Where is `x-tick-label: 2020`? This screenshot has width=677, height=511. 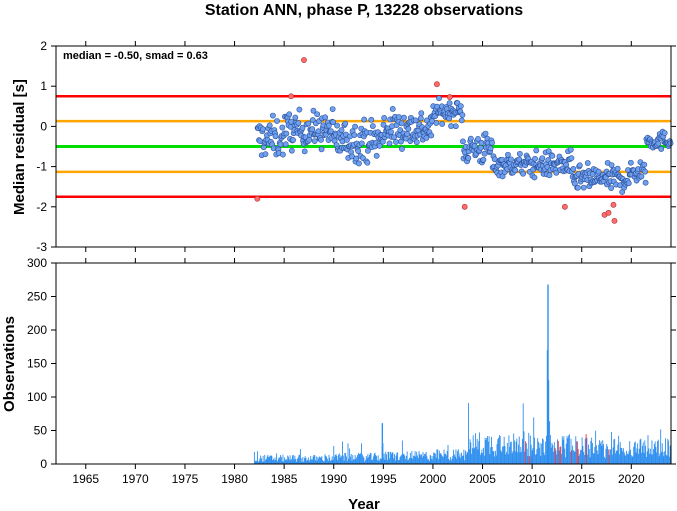
x-tick-label: 2020 is located at coordinates (631, 479).